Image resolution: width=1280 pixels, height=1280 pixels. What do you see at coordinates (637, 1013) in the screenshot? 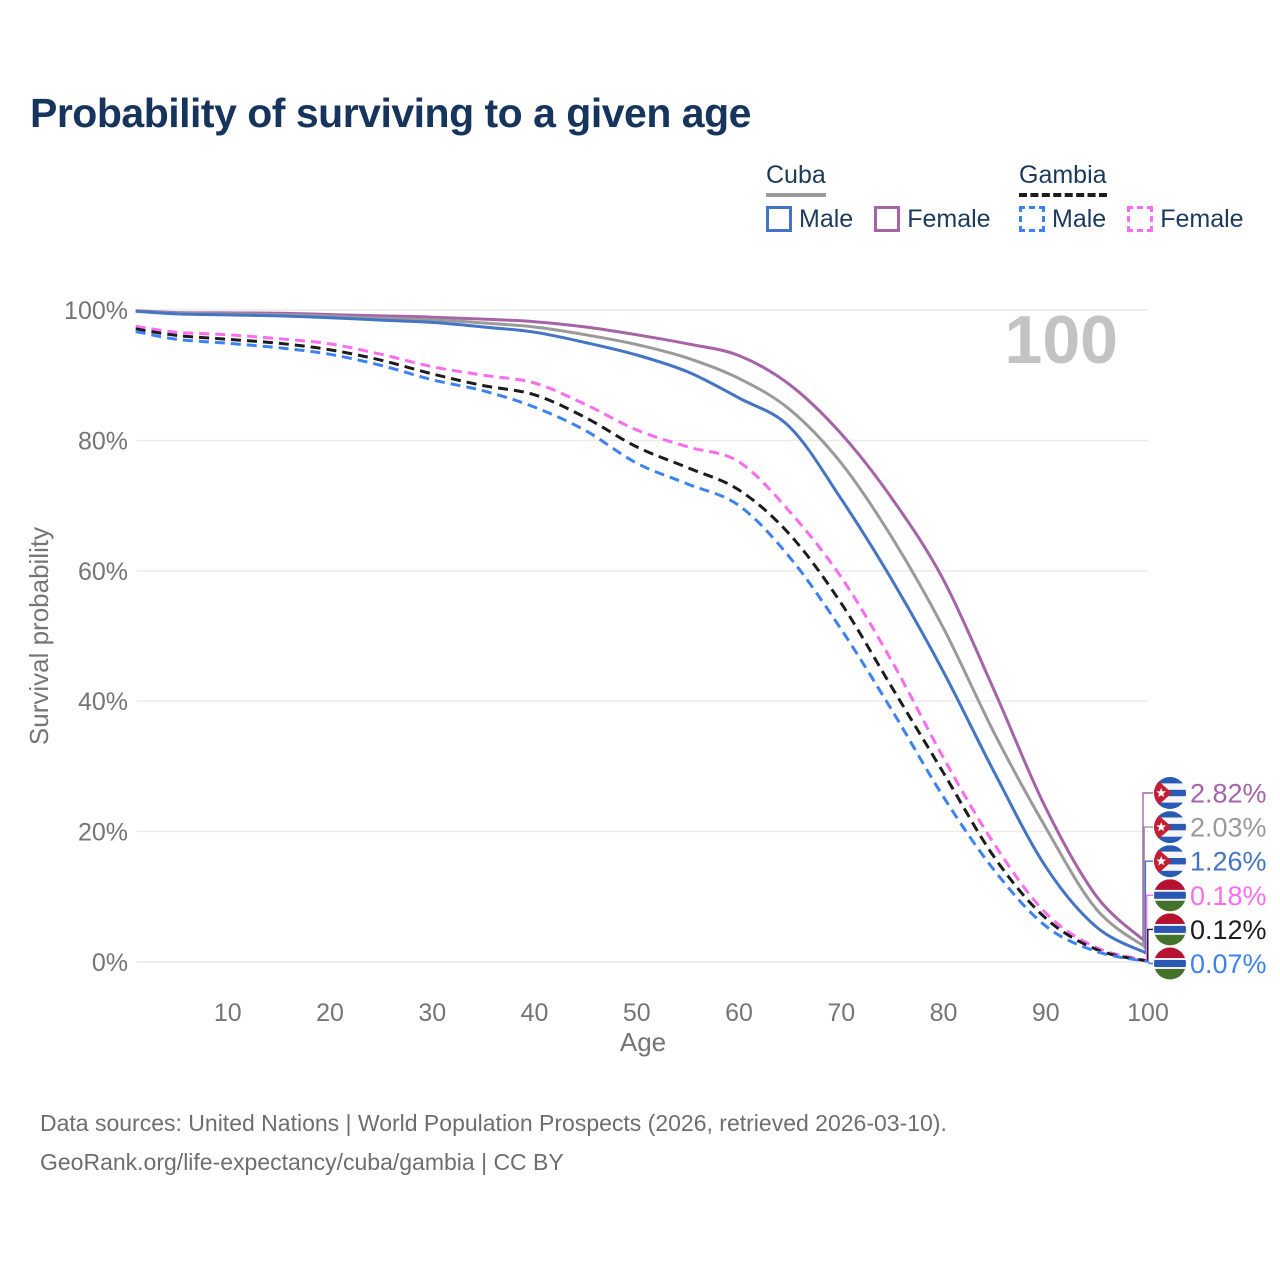
I see `x-tick-label-50: 50` at bounding box center [637, 1013].